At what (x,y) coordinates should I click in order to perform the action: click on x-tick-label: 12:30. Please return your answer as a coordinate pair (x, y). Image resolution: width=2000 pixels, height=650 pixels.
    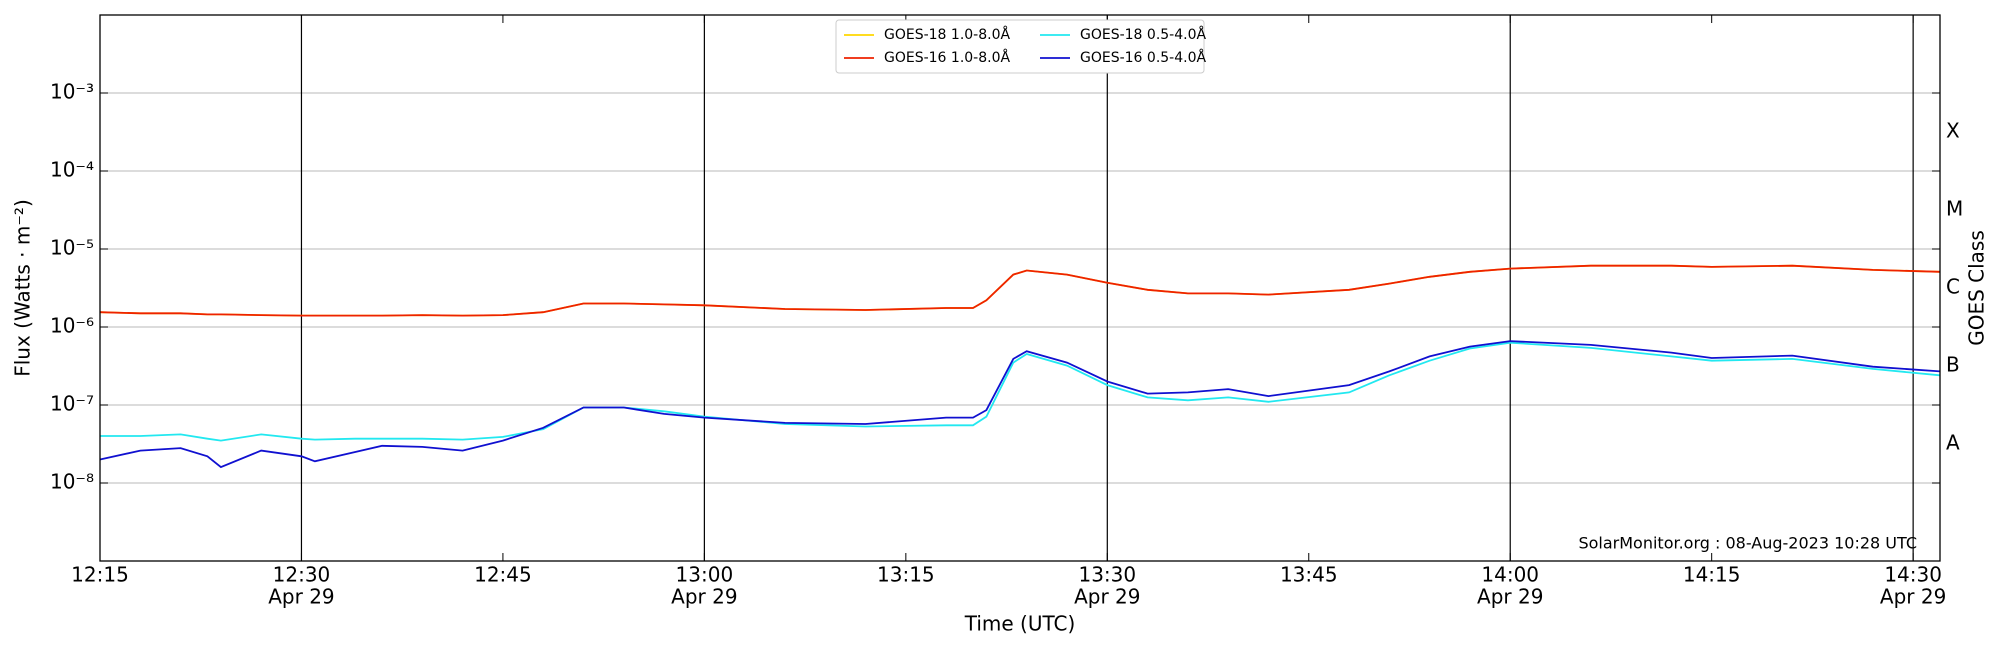
    Looking at the image, I should click on (302, 575).